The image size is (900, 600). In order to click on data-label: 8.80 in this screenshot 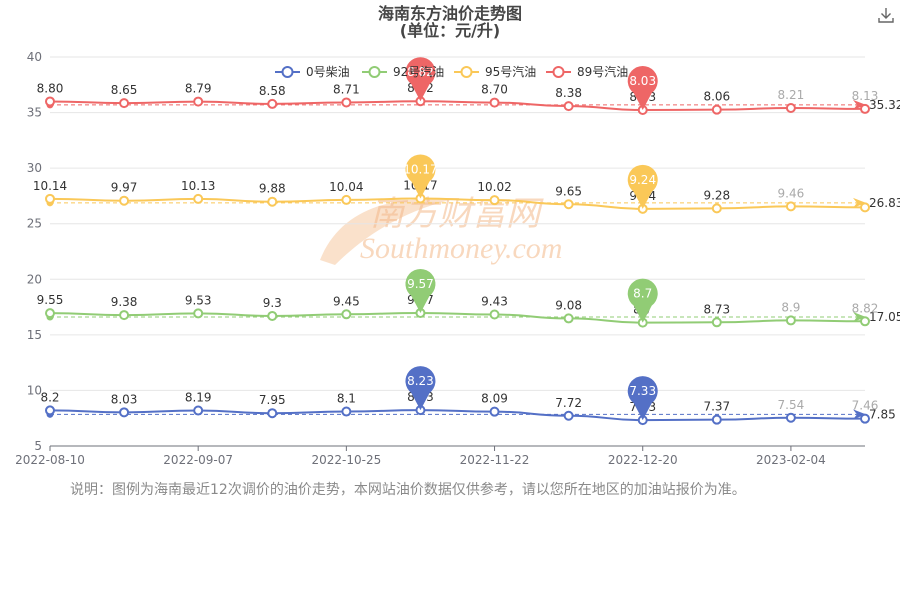, I will do `click(50, 88)`.